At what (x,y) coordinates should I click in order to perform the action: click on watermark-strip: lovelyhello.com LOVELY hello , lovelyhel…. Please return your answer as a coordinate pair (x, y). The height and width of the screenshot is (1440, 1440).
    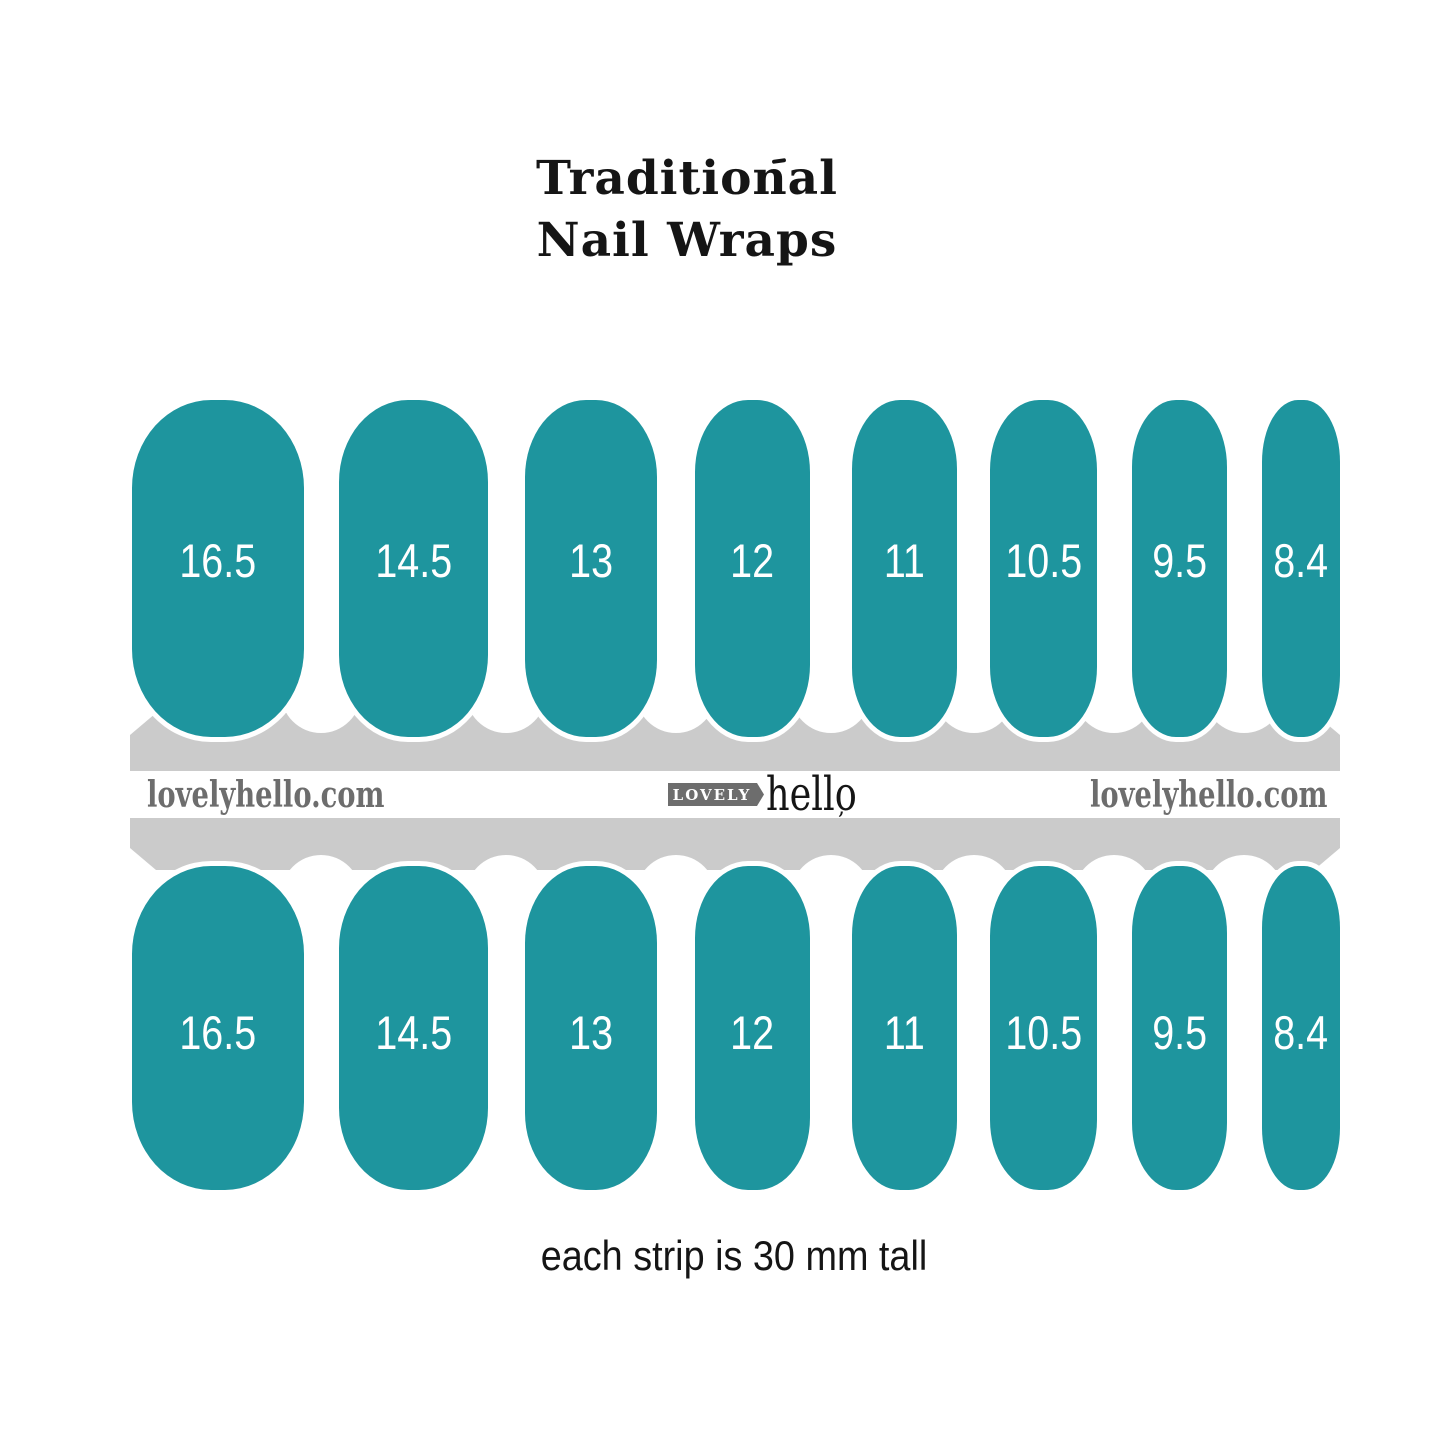
    Looking at the image, I should click on (735, 794).